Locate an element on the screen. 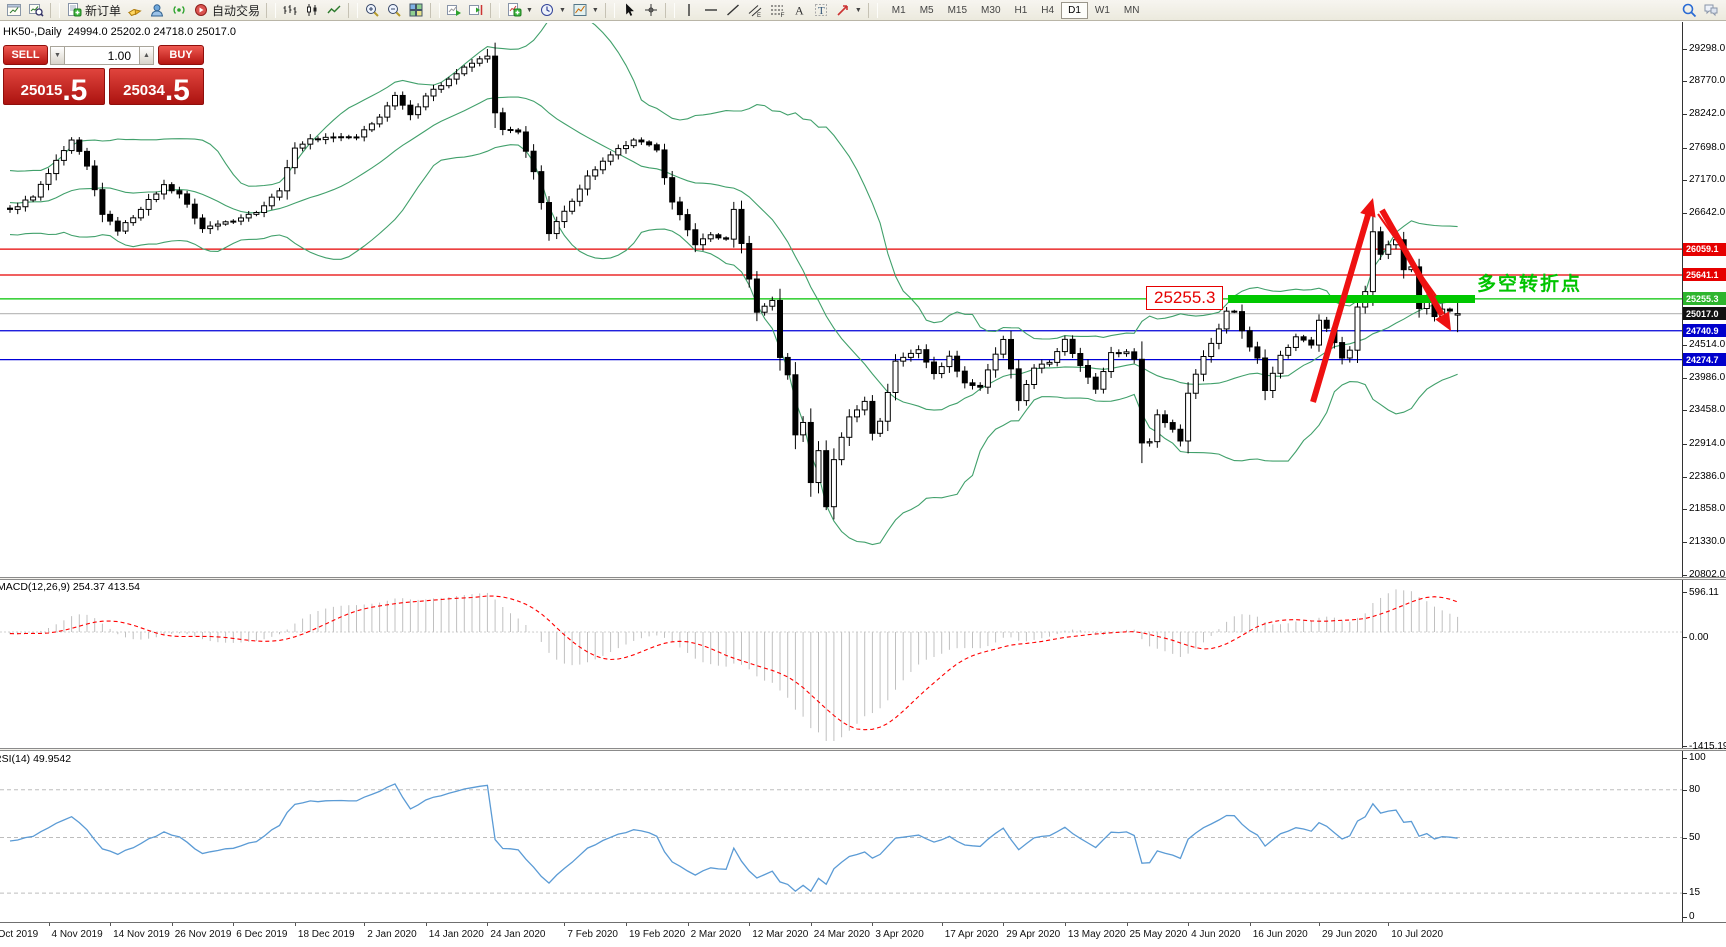 The width and height of the screenshot is (1726, 947). new-order-button-label: 新订单 is located at coordinates (103, 10).